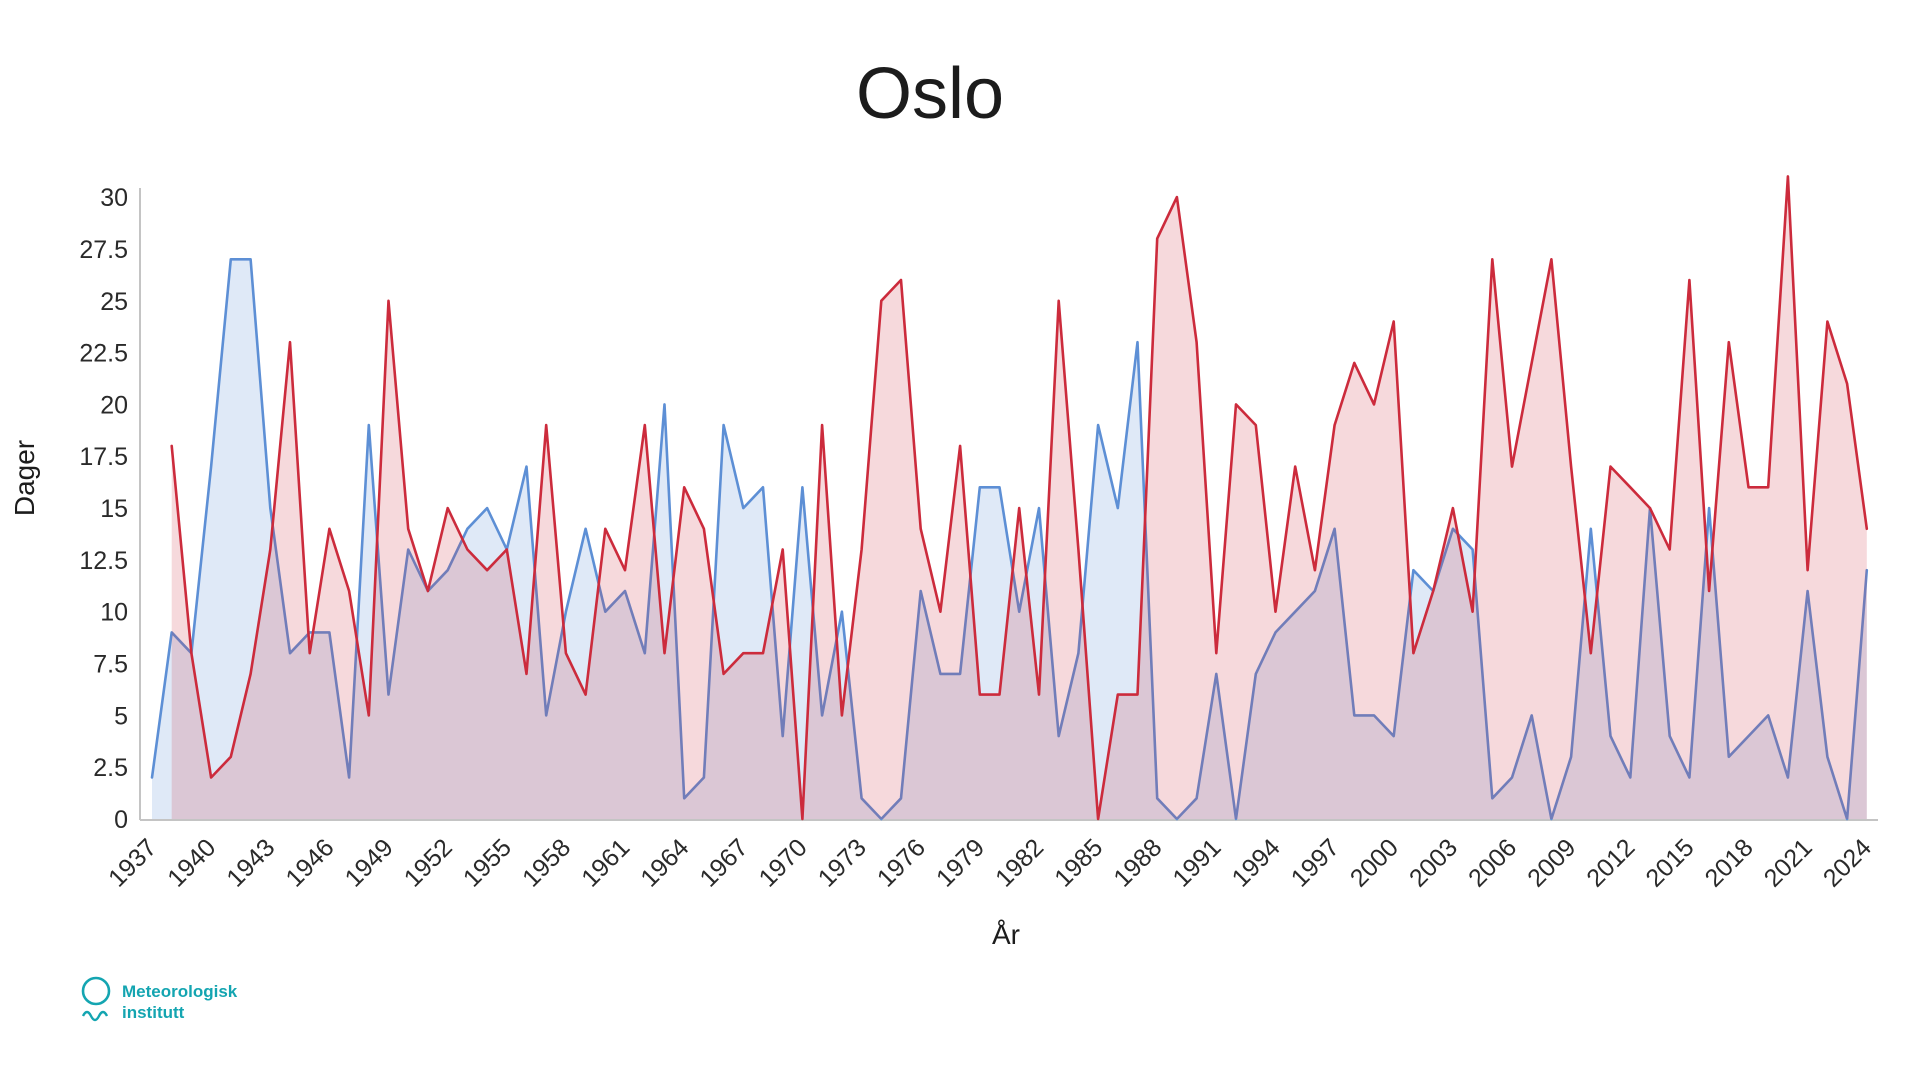  What do you see at coordinates (96, 991) in the screenshot?
I see `logo-circle-icon` at bounding box center [96, 991].